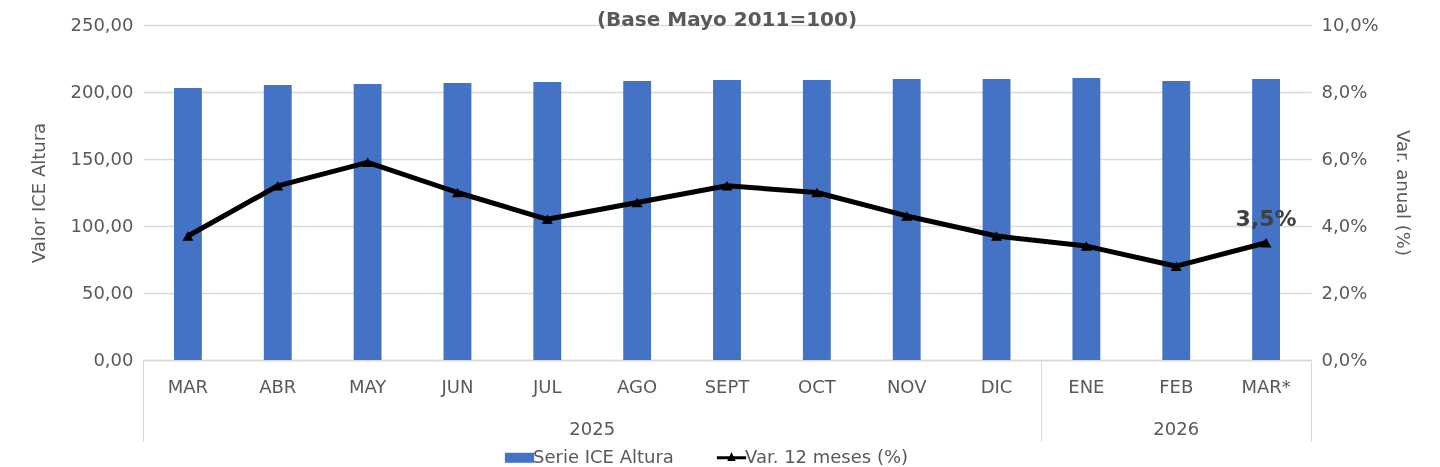 The height and width of the screenshot is (467, 1440). Describe the element at coordinates (113, 359) in the screenshot. I see `y-tick-label: 0,00` at that location.